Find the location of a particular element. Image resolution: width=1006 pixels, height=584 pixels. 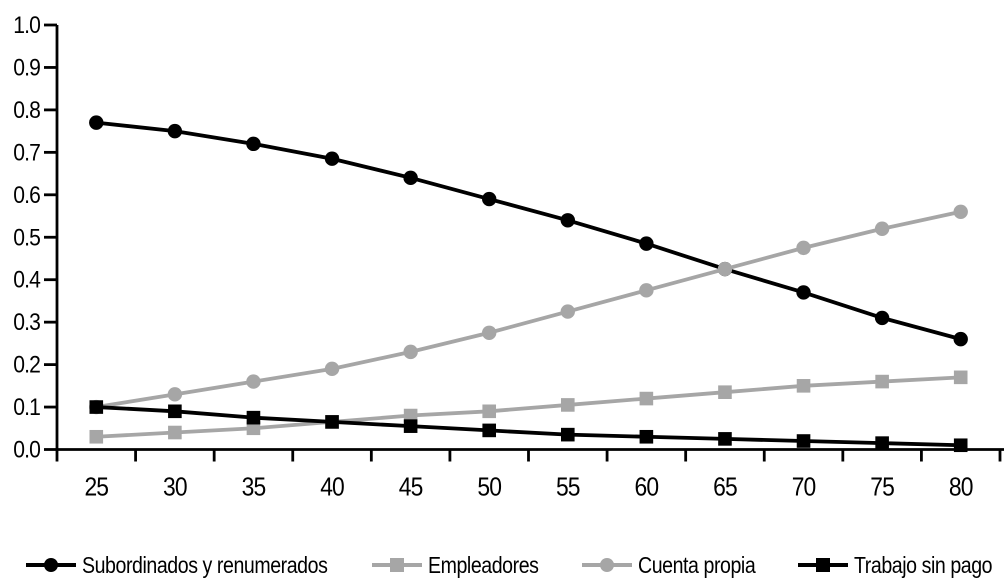

x-tick-label: 75 is located at coordinates (882, 487).